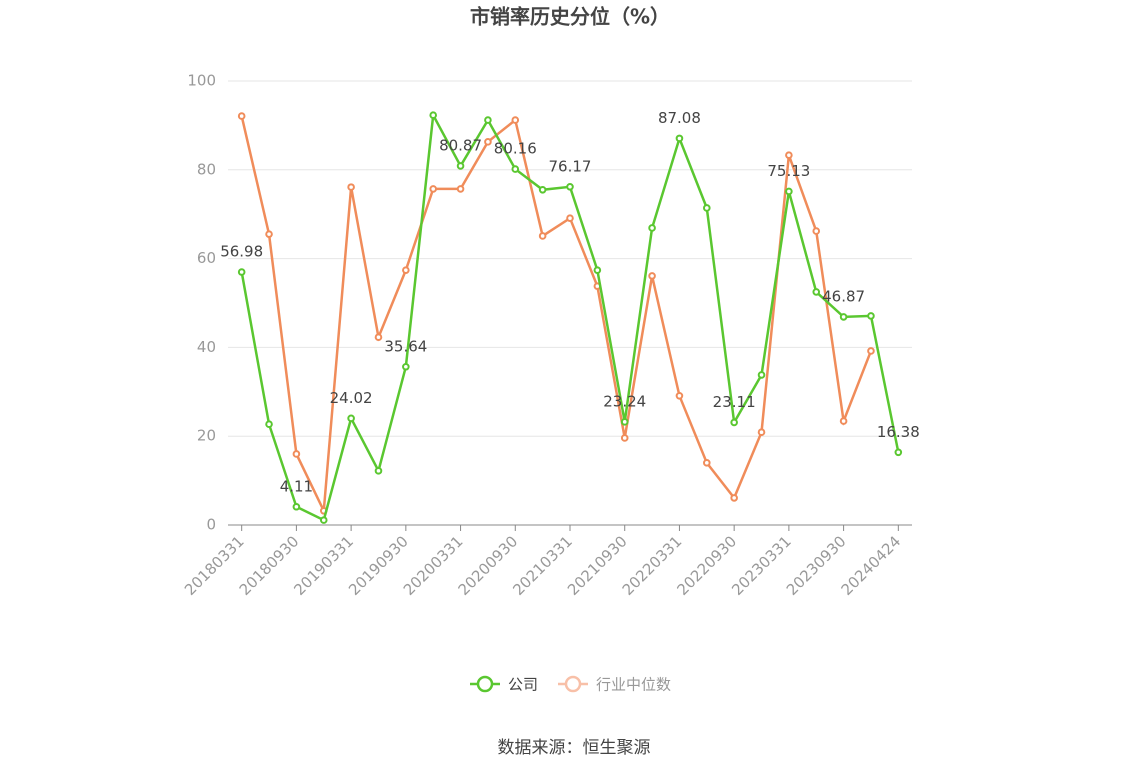 The image size is (1148, 776). What do you see at coordinates (679, 118) in the screenshot?
I see `data-label: 87.08` at bounding box center [679, 118].